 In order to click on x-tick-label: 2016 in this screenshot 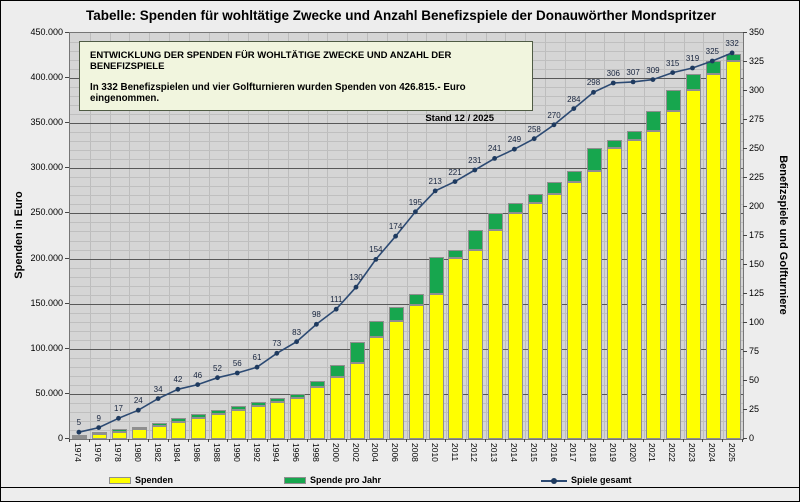, I will do `click(553, 452)`.